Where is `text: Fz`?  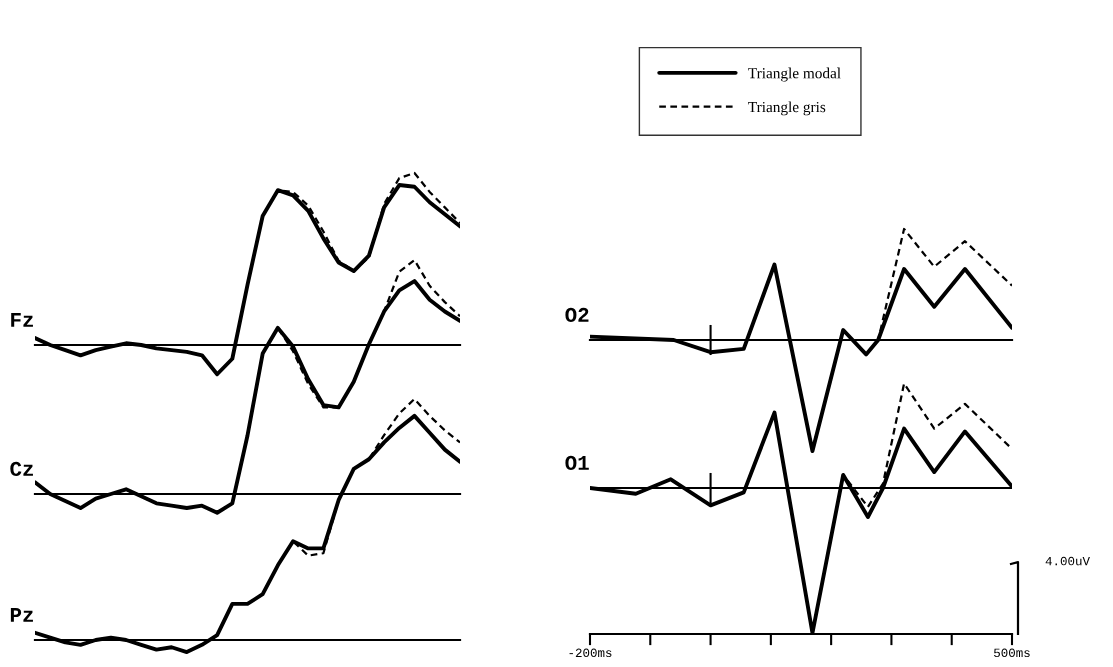 text: Fz is located at coordinates (22, 320).